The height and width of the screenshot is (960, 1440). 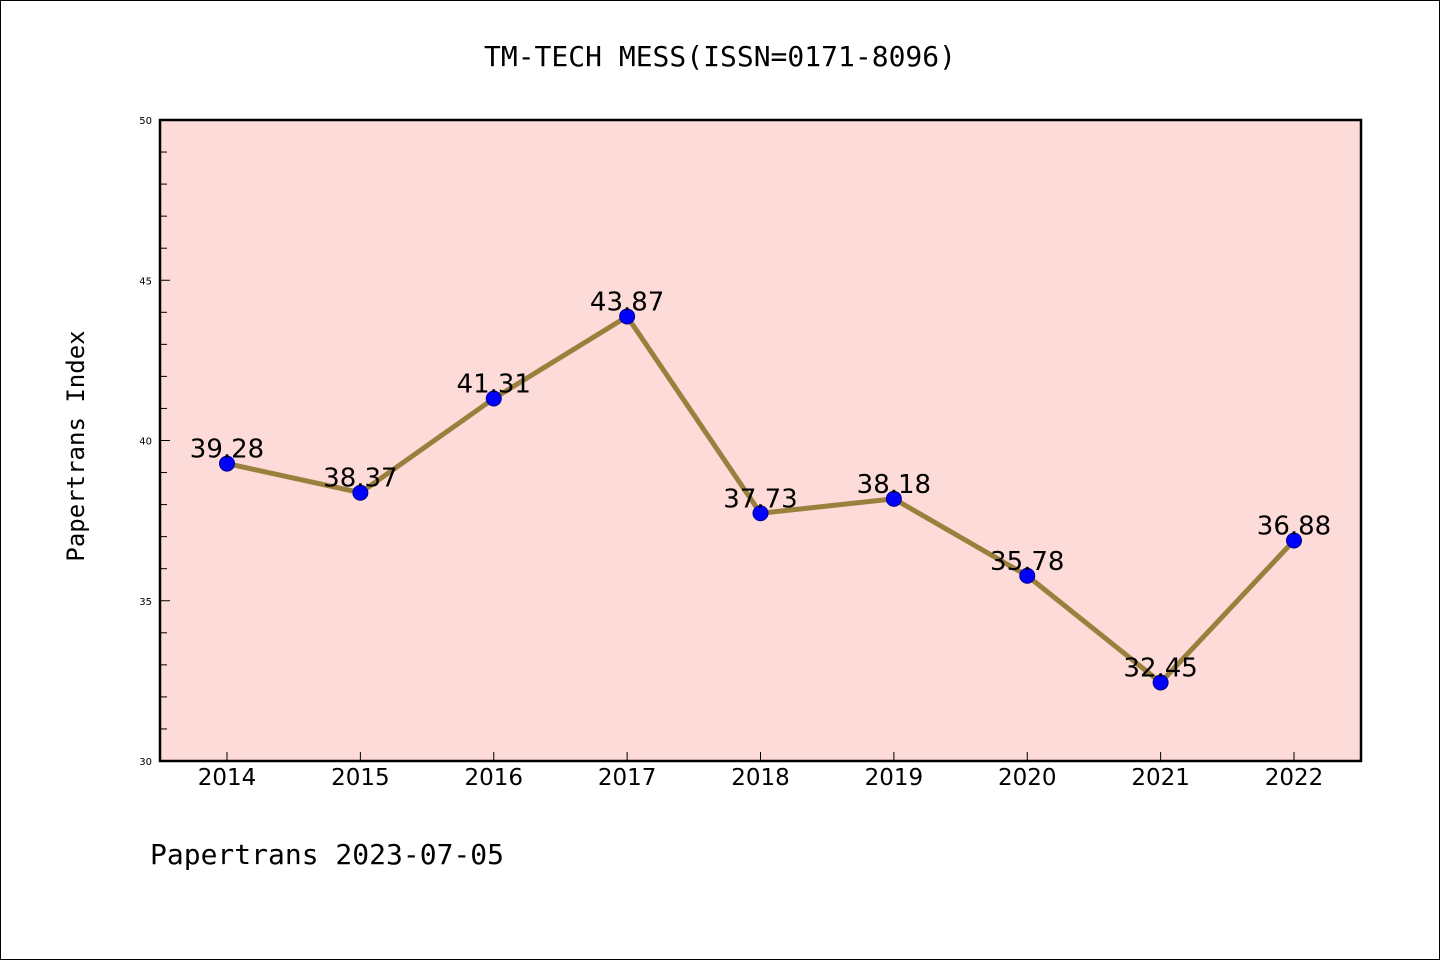 I want to click on data-label: 41.31, so click(x=494, y=385).